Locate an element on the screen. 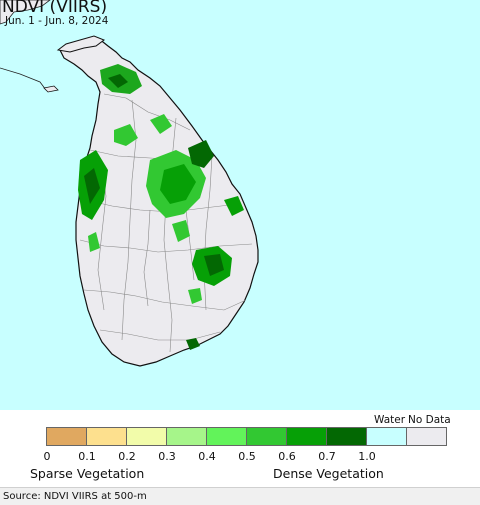 The height and width of the screenshot is (505, 480). mannar-island is located at coordinates (51, 89).